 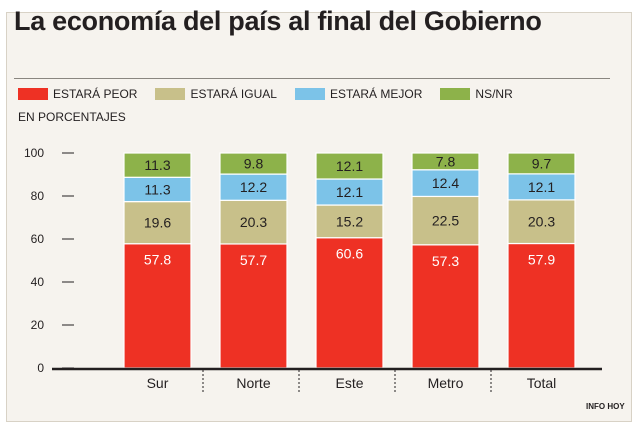 What do you see at coordinates (158, 383) in the screenshot?
I see `x-tick-label: Sur` at bounding box center [158, 383].